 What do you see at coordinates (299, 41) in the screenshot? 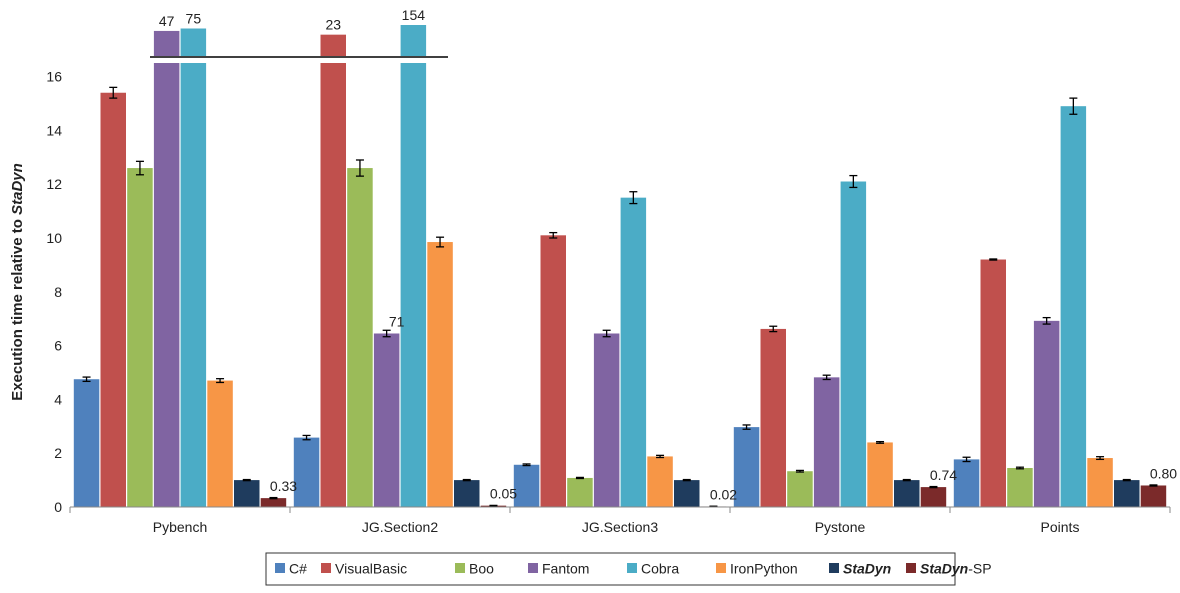
I see `truncated-bars-layer` at bounding box center [299, 41].